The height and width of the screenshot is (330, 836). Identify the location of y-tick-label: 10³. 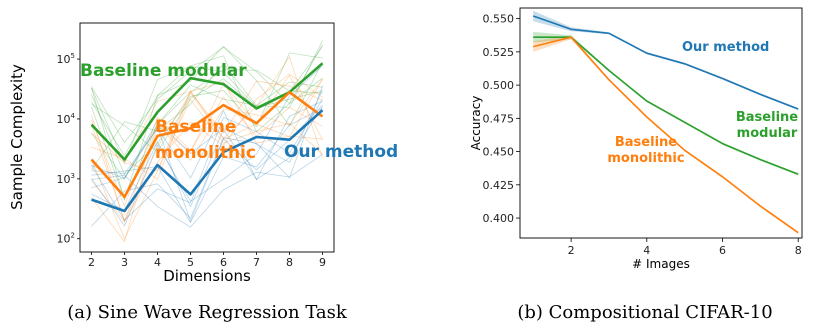
(66, 179).